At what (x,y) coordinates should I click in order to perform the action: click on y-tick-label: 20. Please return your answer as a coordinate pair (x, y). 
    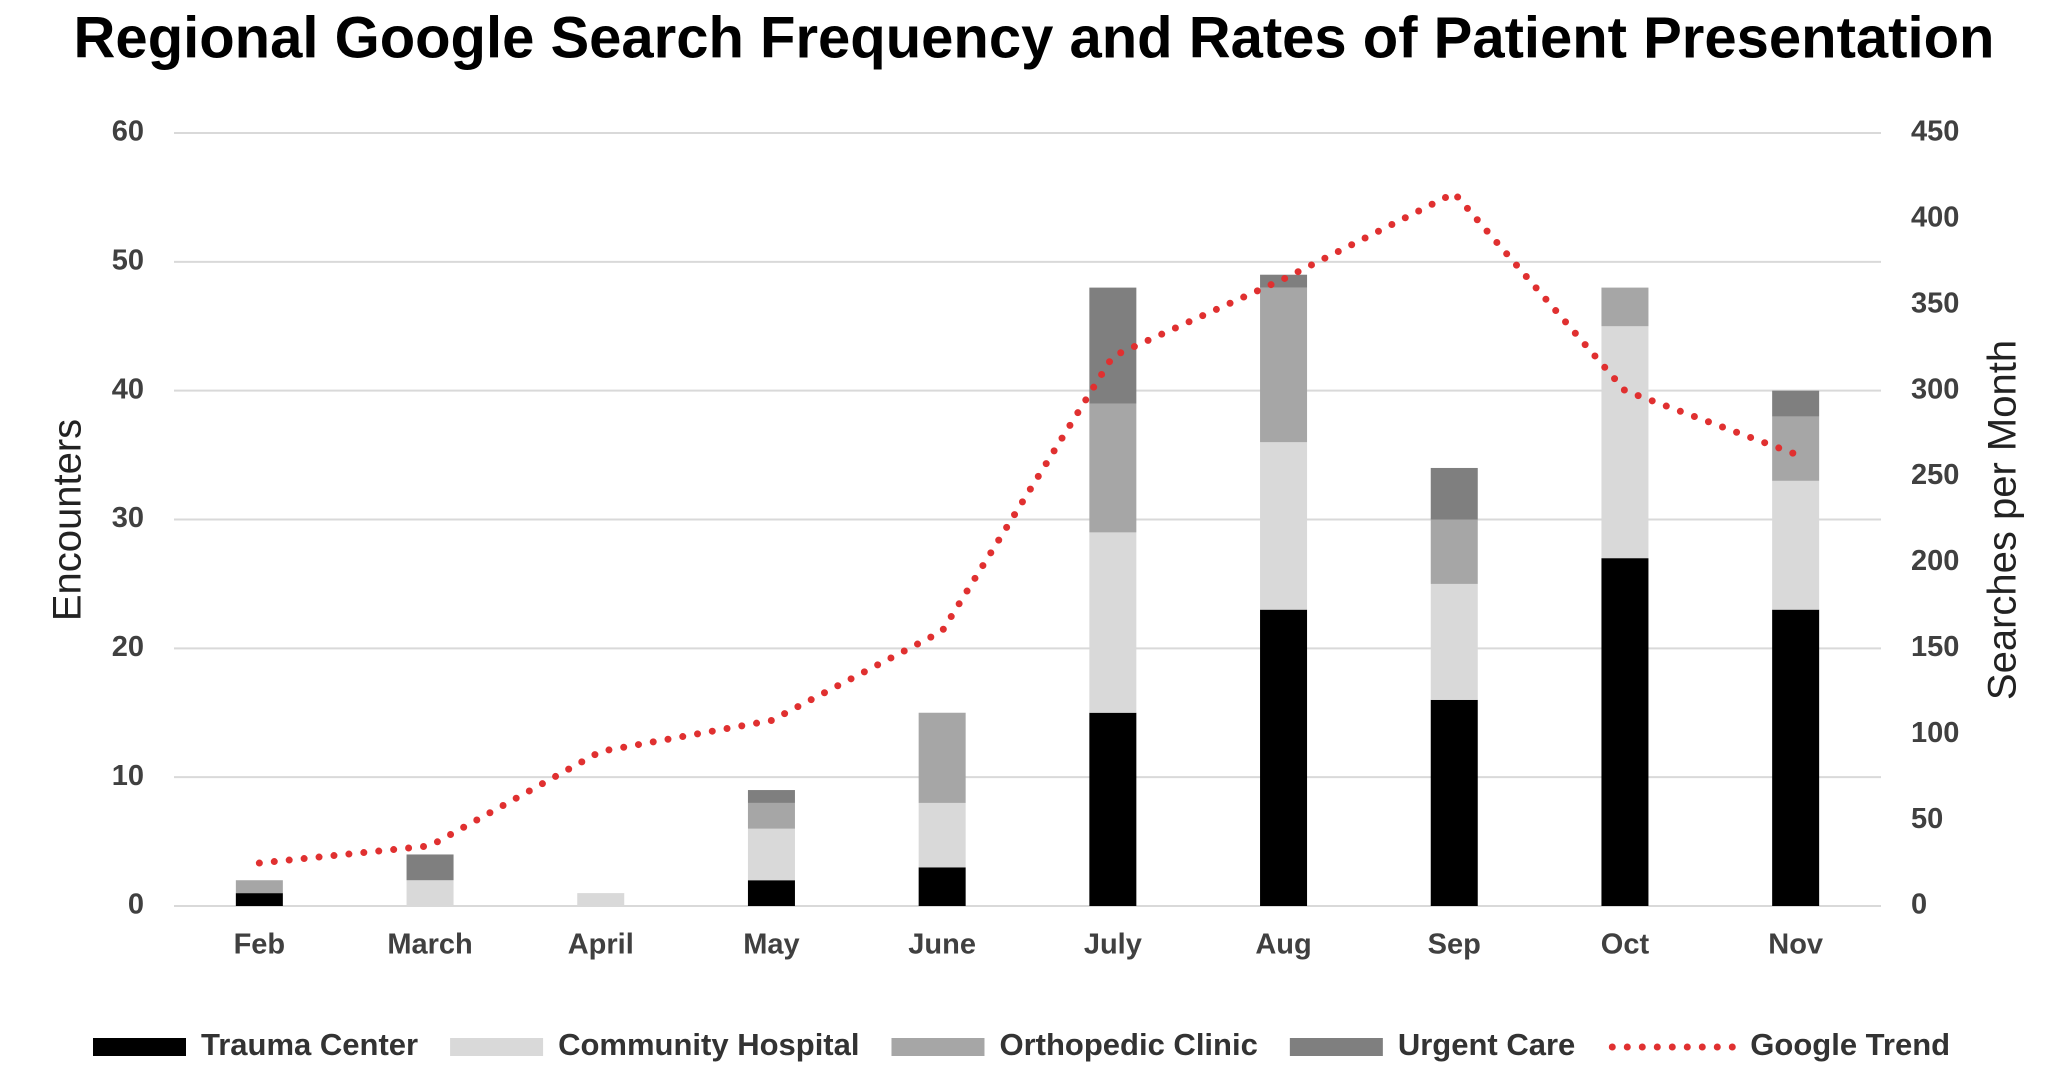
    Looking at the image, I should click on (128, 647).